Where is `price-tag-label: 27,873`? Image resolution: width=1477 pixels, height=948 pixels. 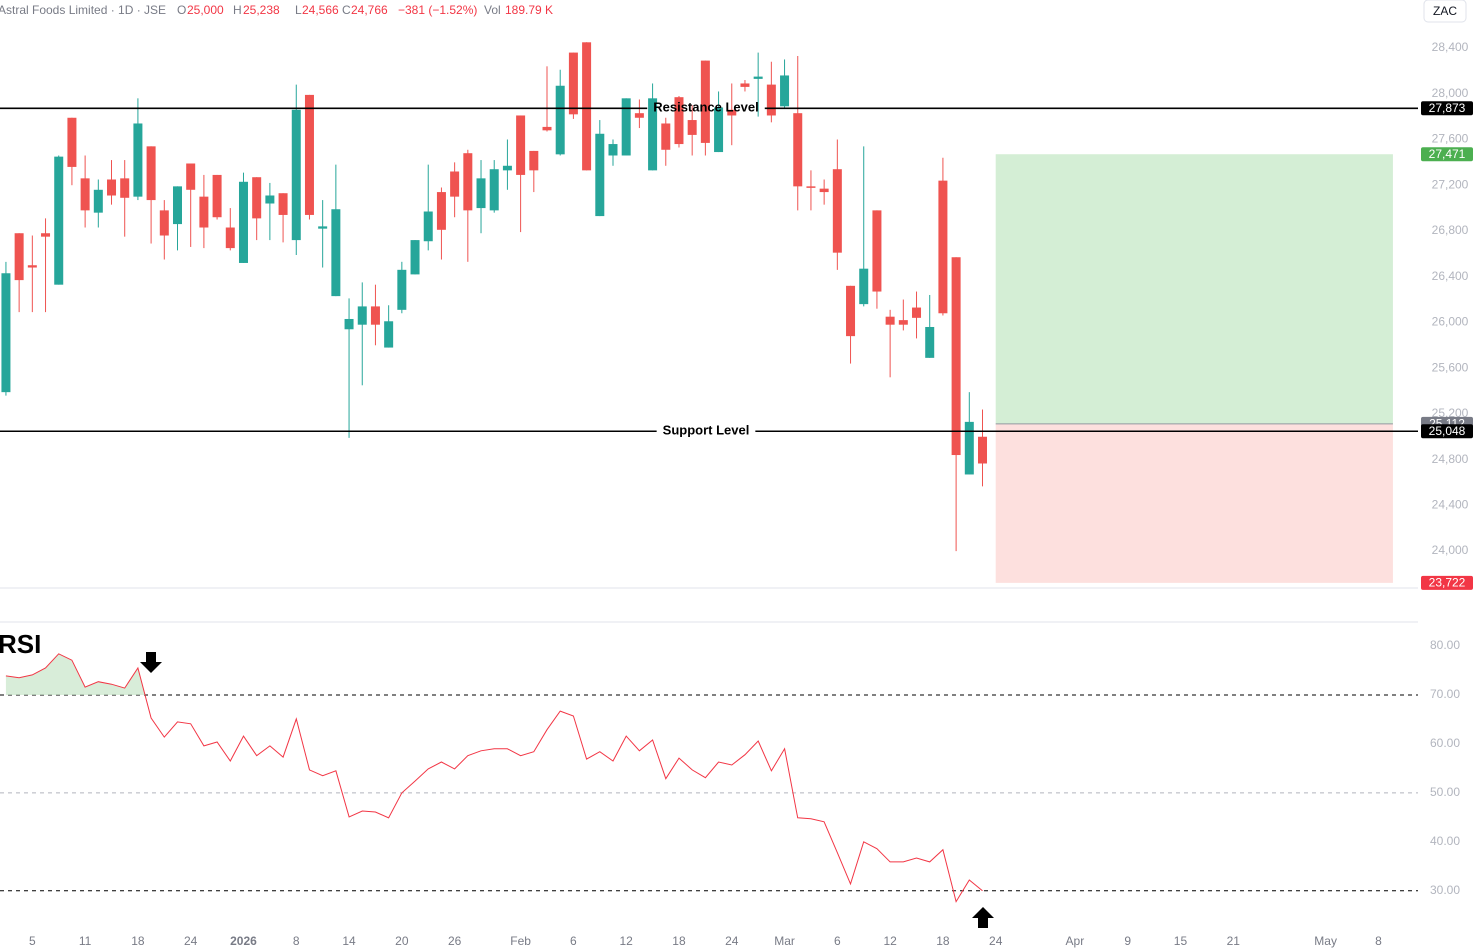
price-tag-label: 27,873 is located at coordinates (1447, 108).